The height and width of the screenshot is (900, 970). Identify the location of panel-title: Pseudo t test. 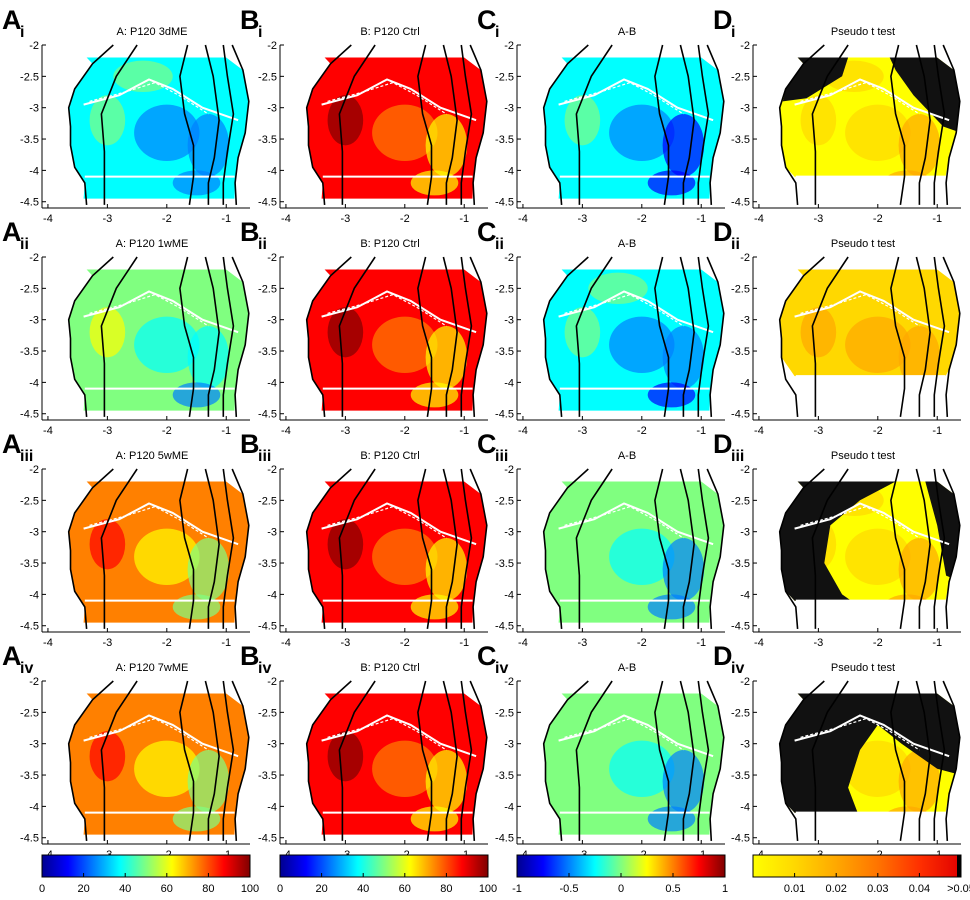
(863, 668).